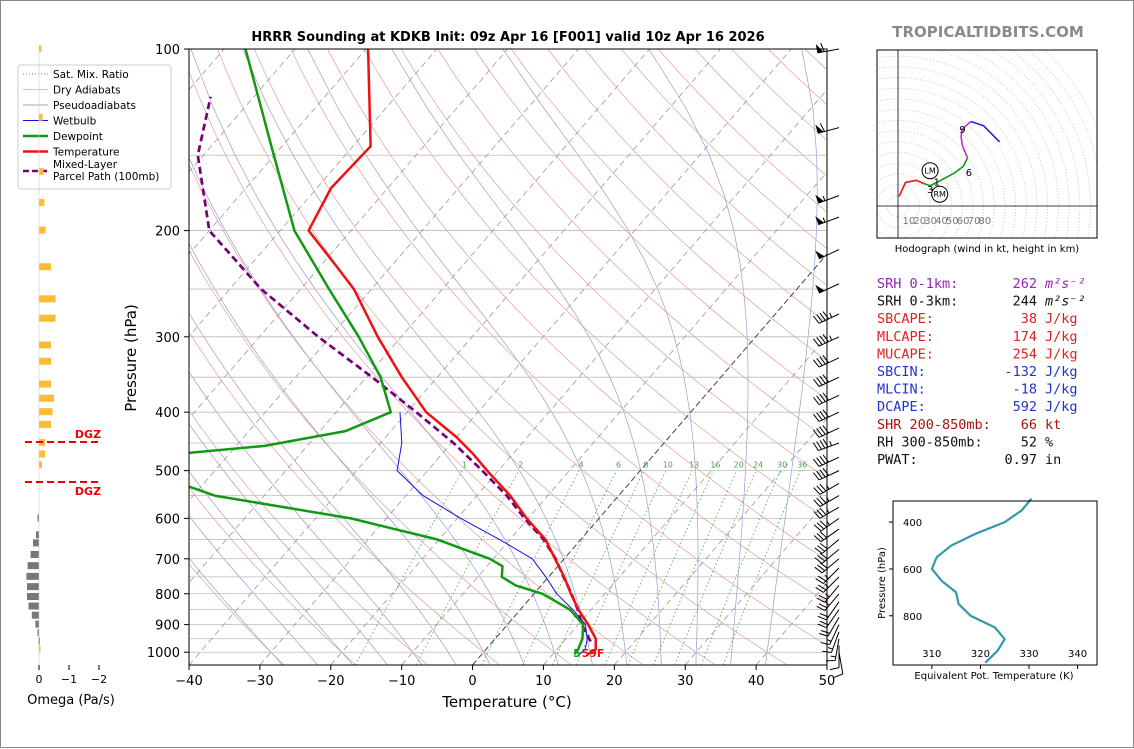 The image size is (1134, 749). Describe the element at coordinates (905, 319) in the screenshot. I see `index-label: SBCAPE:` at that location.